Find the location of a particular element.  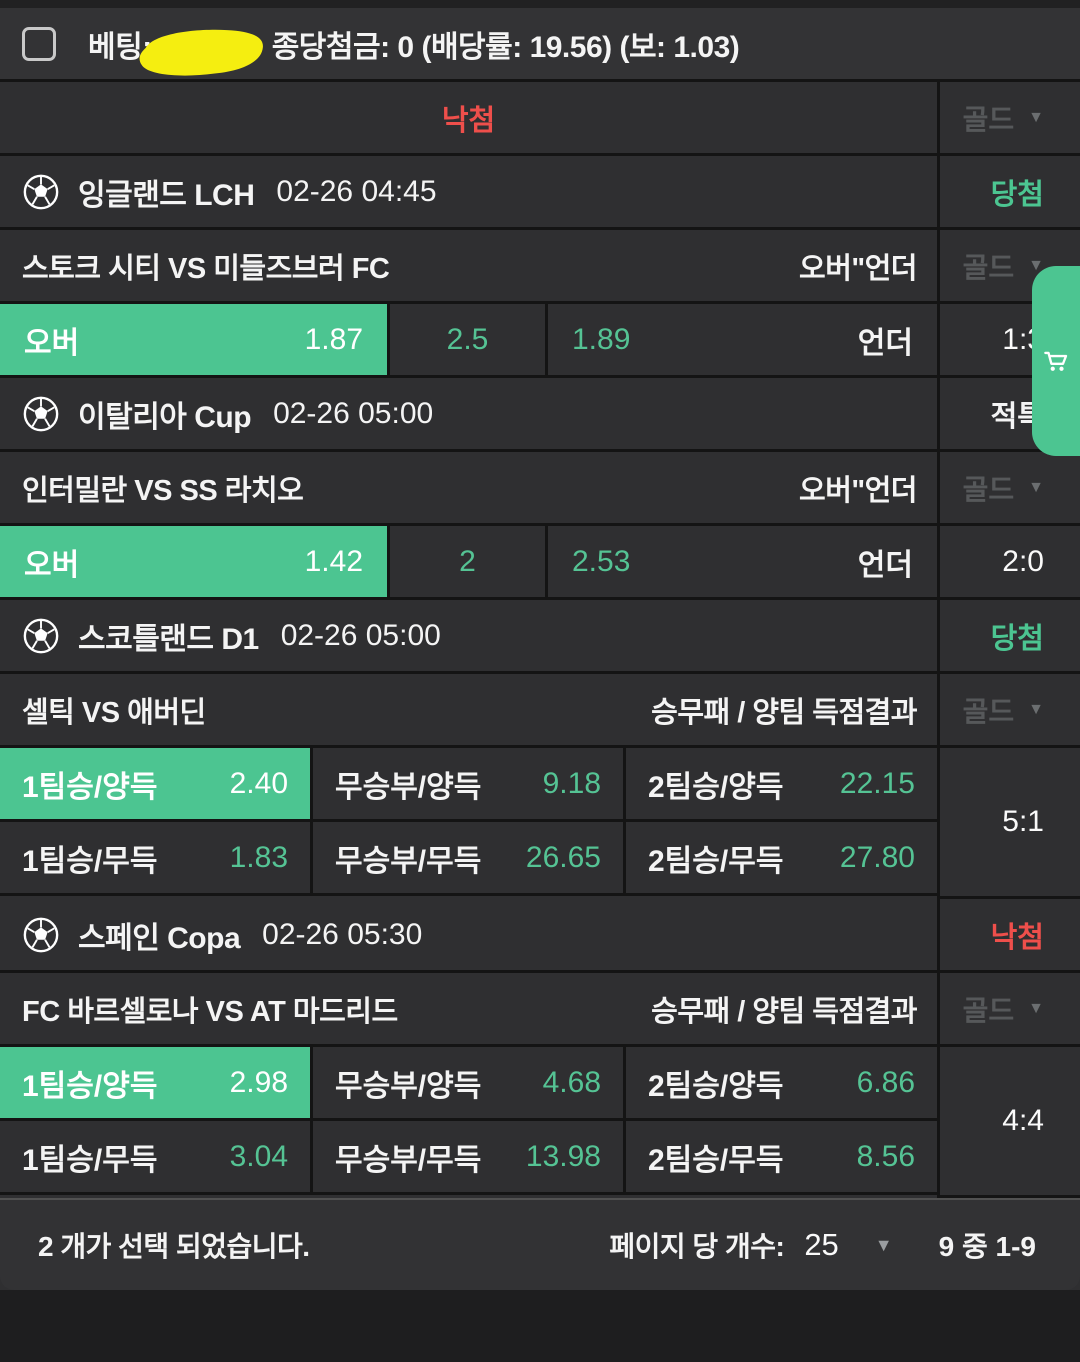

bet-option: 1팀승/양득 2.98 is located at coordinates (156, 1082).